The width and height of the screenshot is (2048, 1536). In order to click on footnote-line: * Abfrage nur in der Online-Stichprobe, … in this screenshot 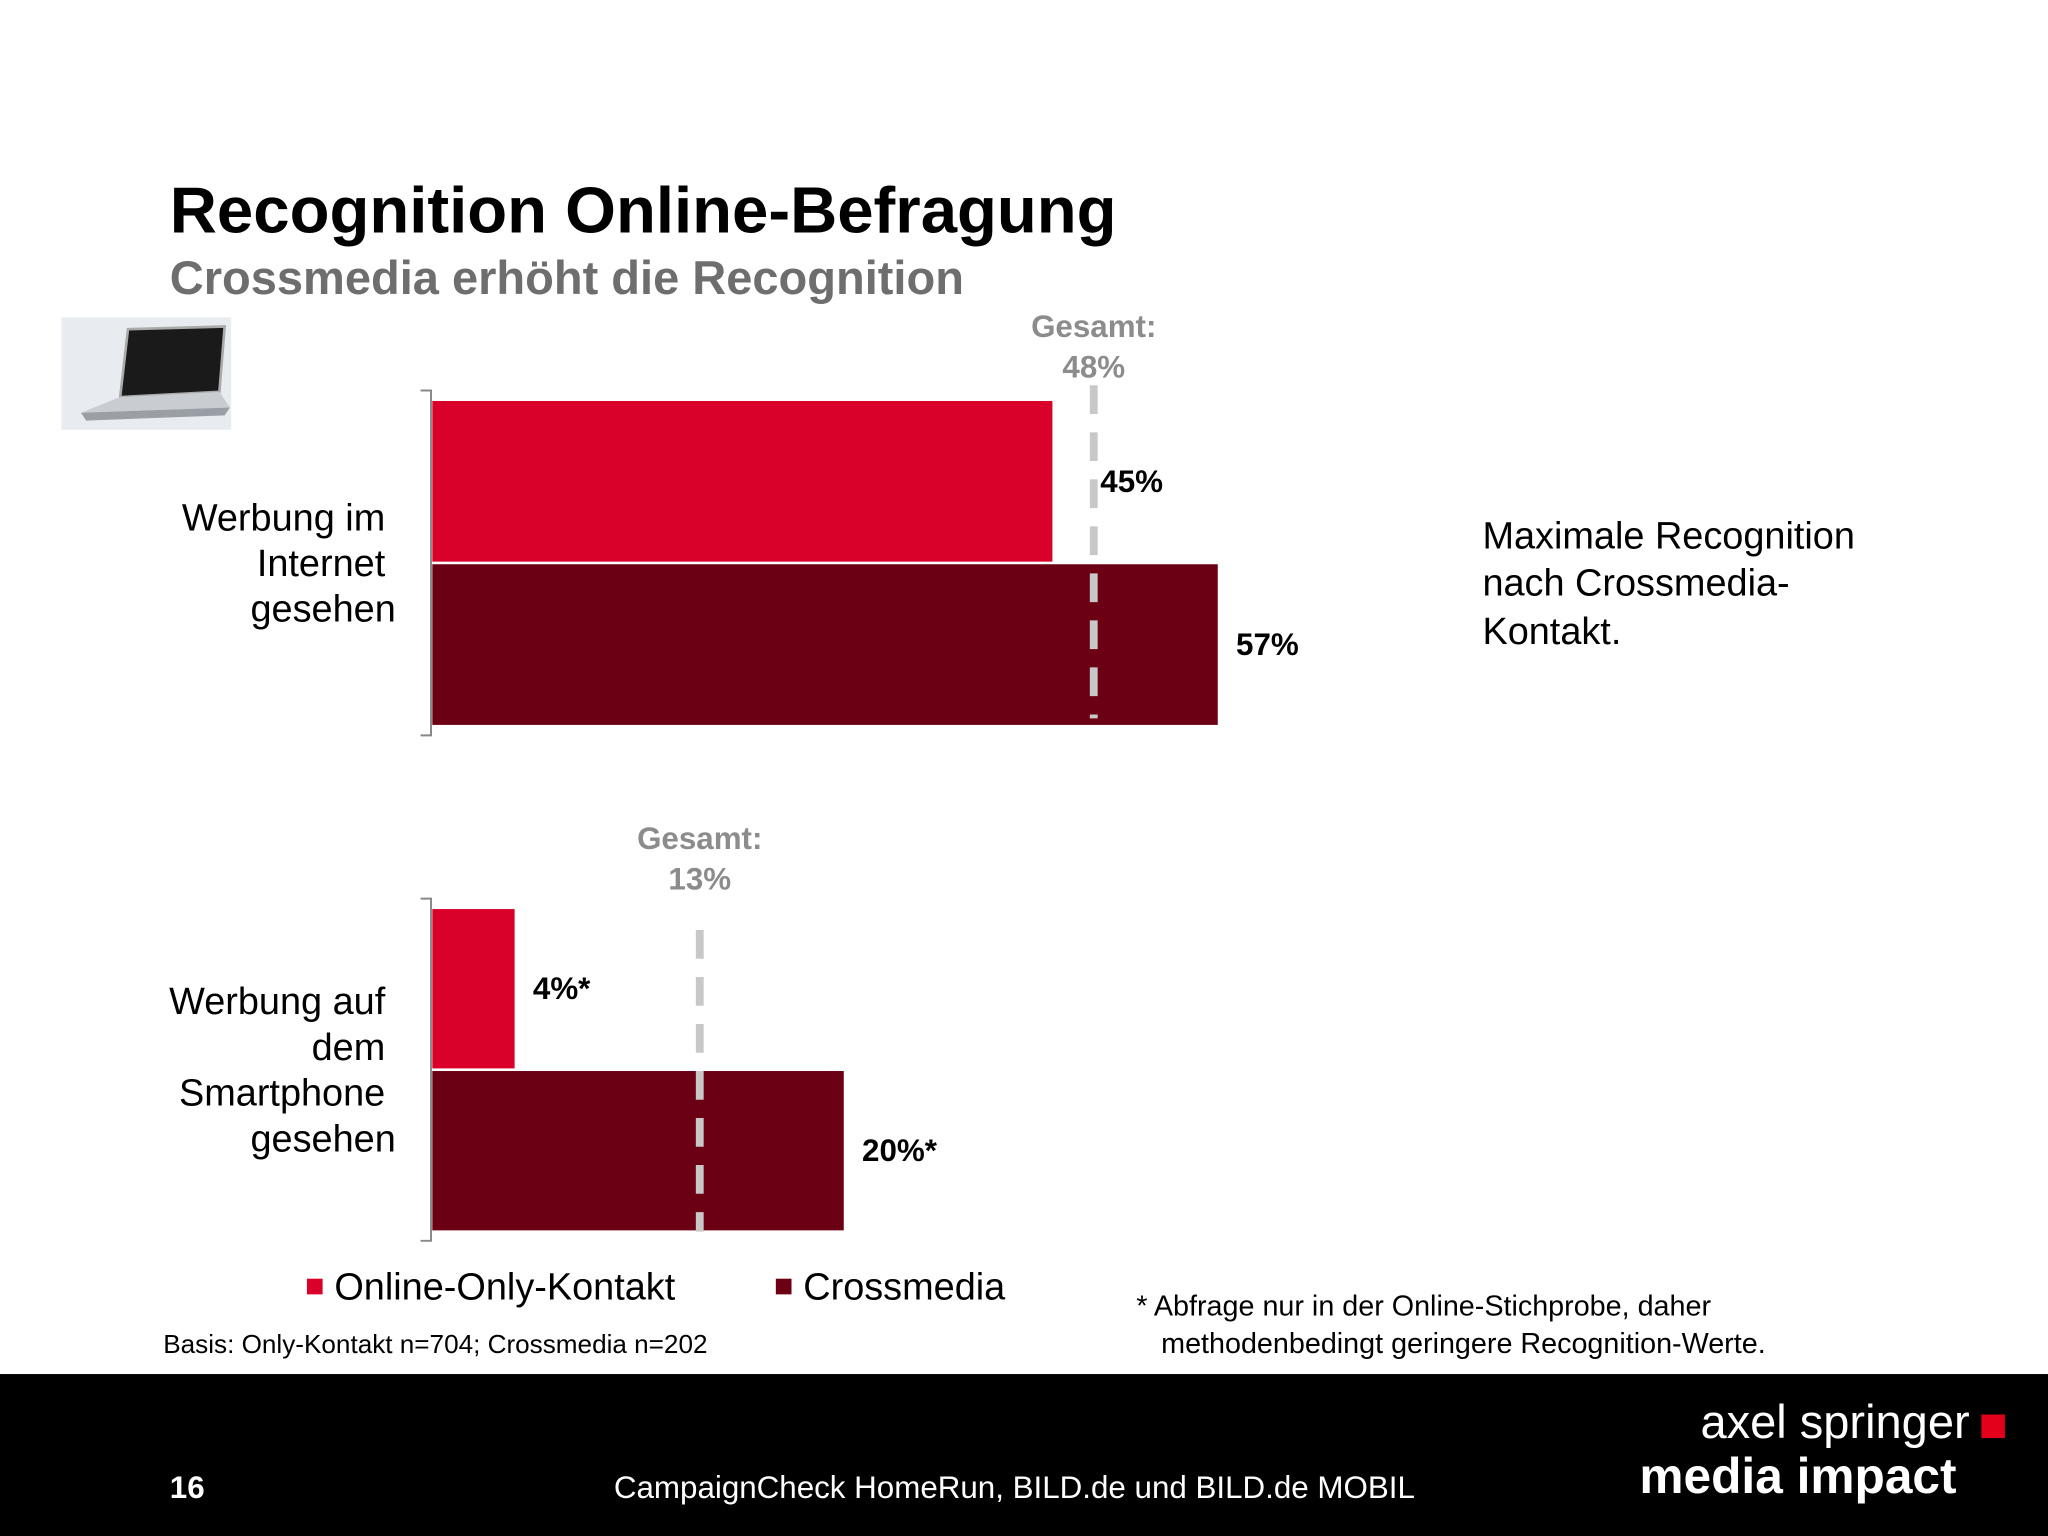, I will do `click(1423, 1306)`.